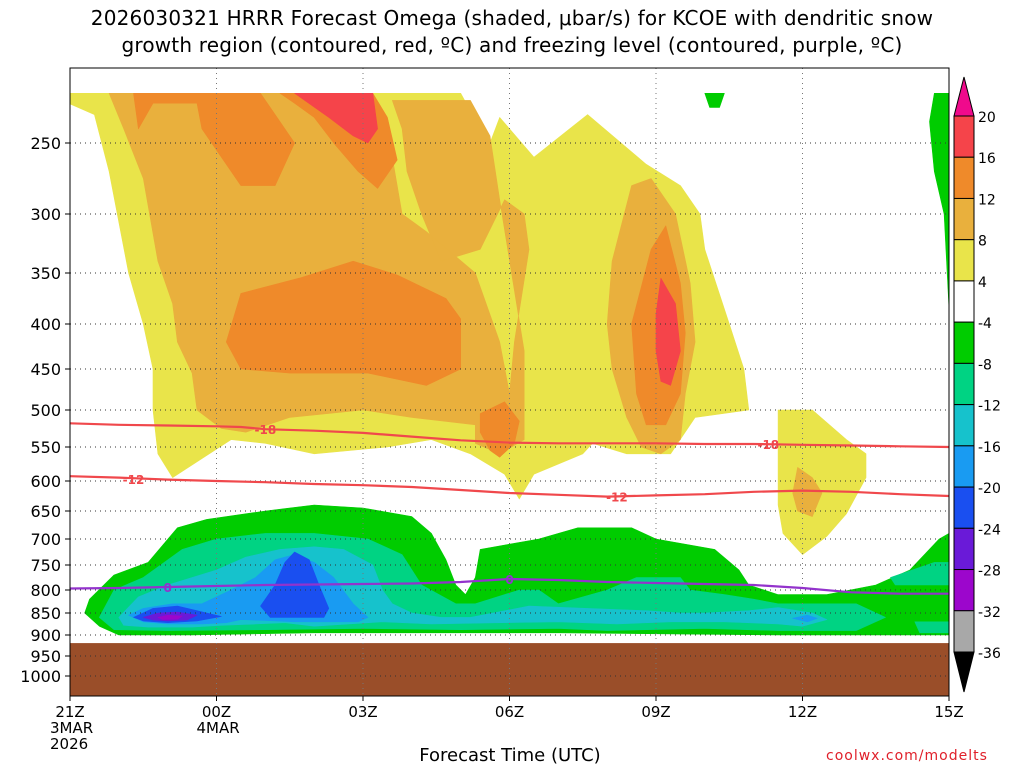  I want to click on colorbar-label: -20, so click(989, 489).